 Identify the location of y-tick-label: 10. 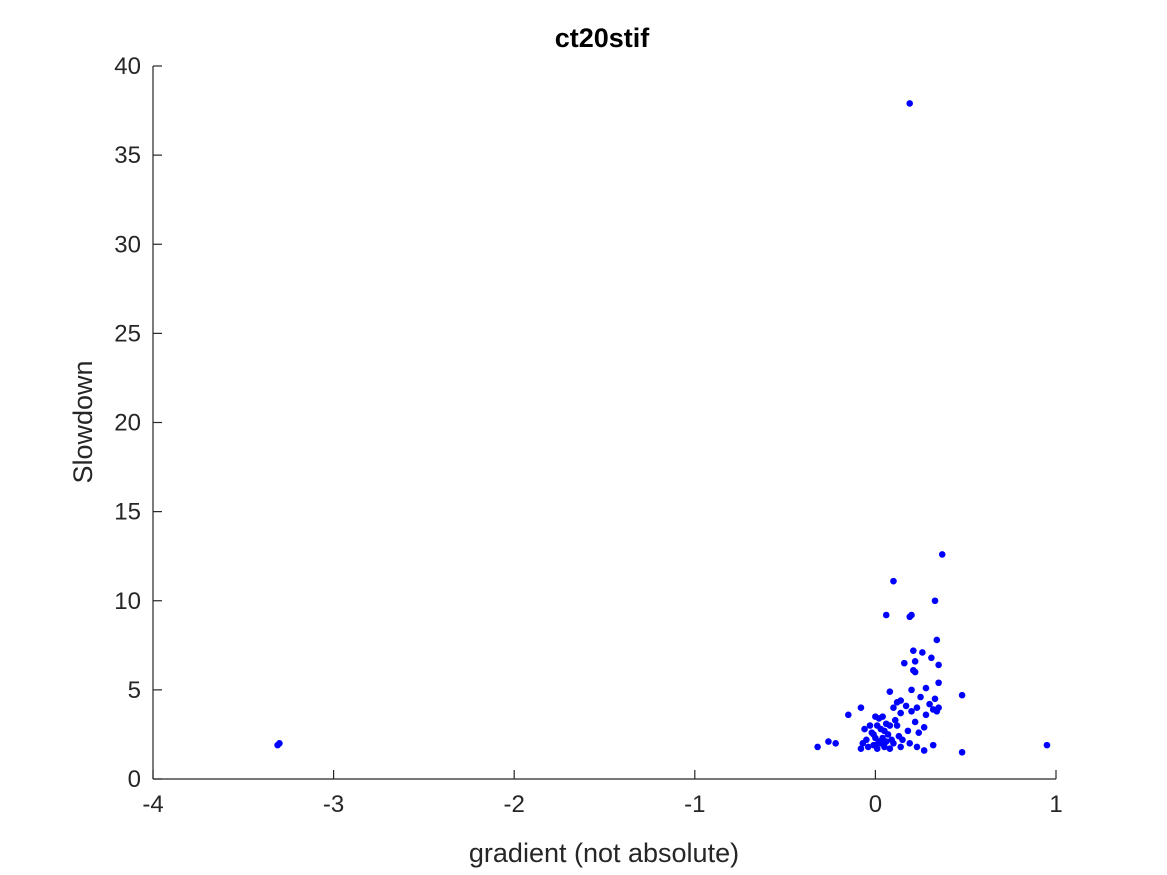
(127, 601).